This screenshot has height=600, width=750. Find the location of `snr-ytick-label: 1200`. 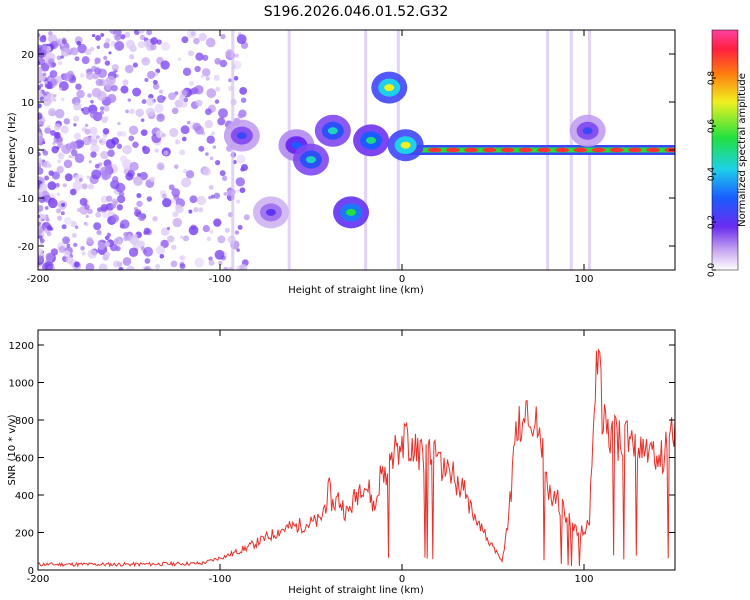

snr-ytick-label: 1200 is located at coordinates (21, 346).